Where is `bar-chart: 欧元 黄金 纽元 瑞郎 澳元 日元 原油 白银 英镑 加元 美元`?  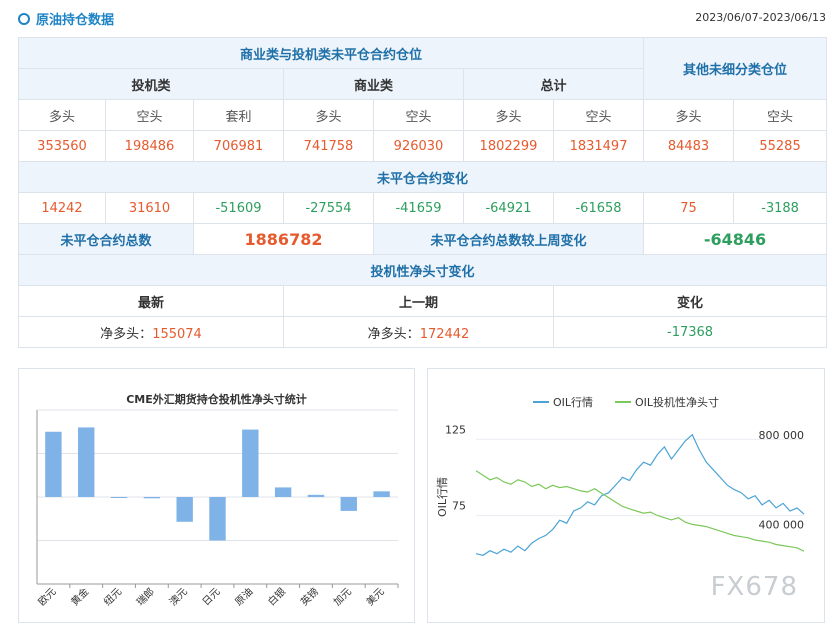
bar-chart: 欧元 黄金 纽元 瑞郎 澳元 日元 原油 白银 英镑 加元 美元 is located at coordinates (217, 509).